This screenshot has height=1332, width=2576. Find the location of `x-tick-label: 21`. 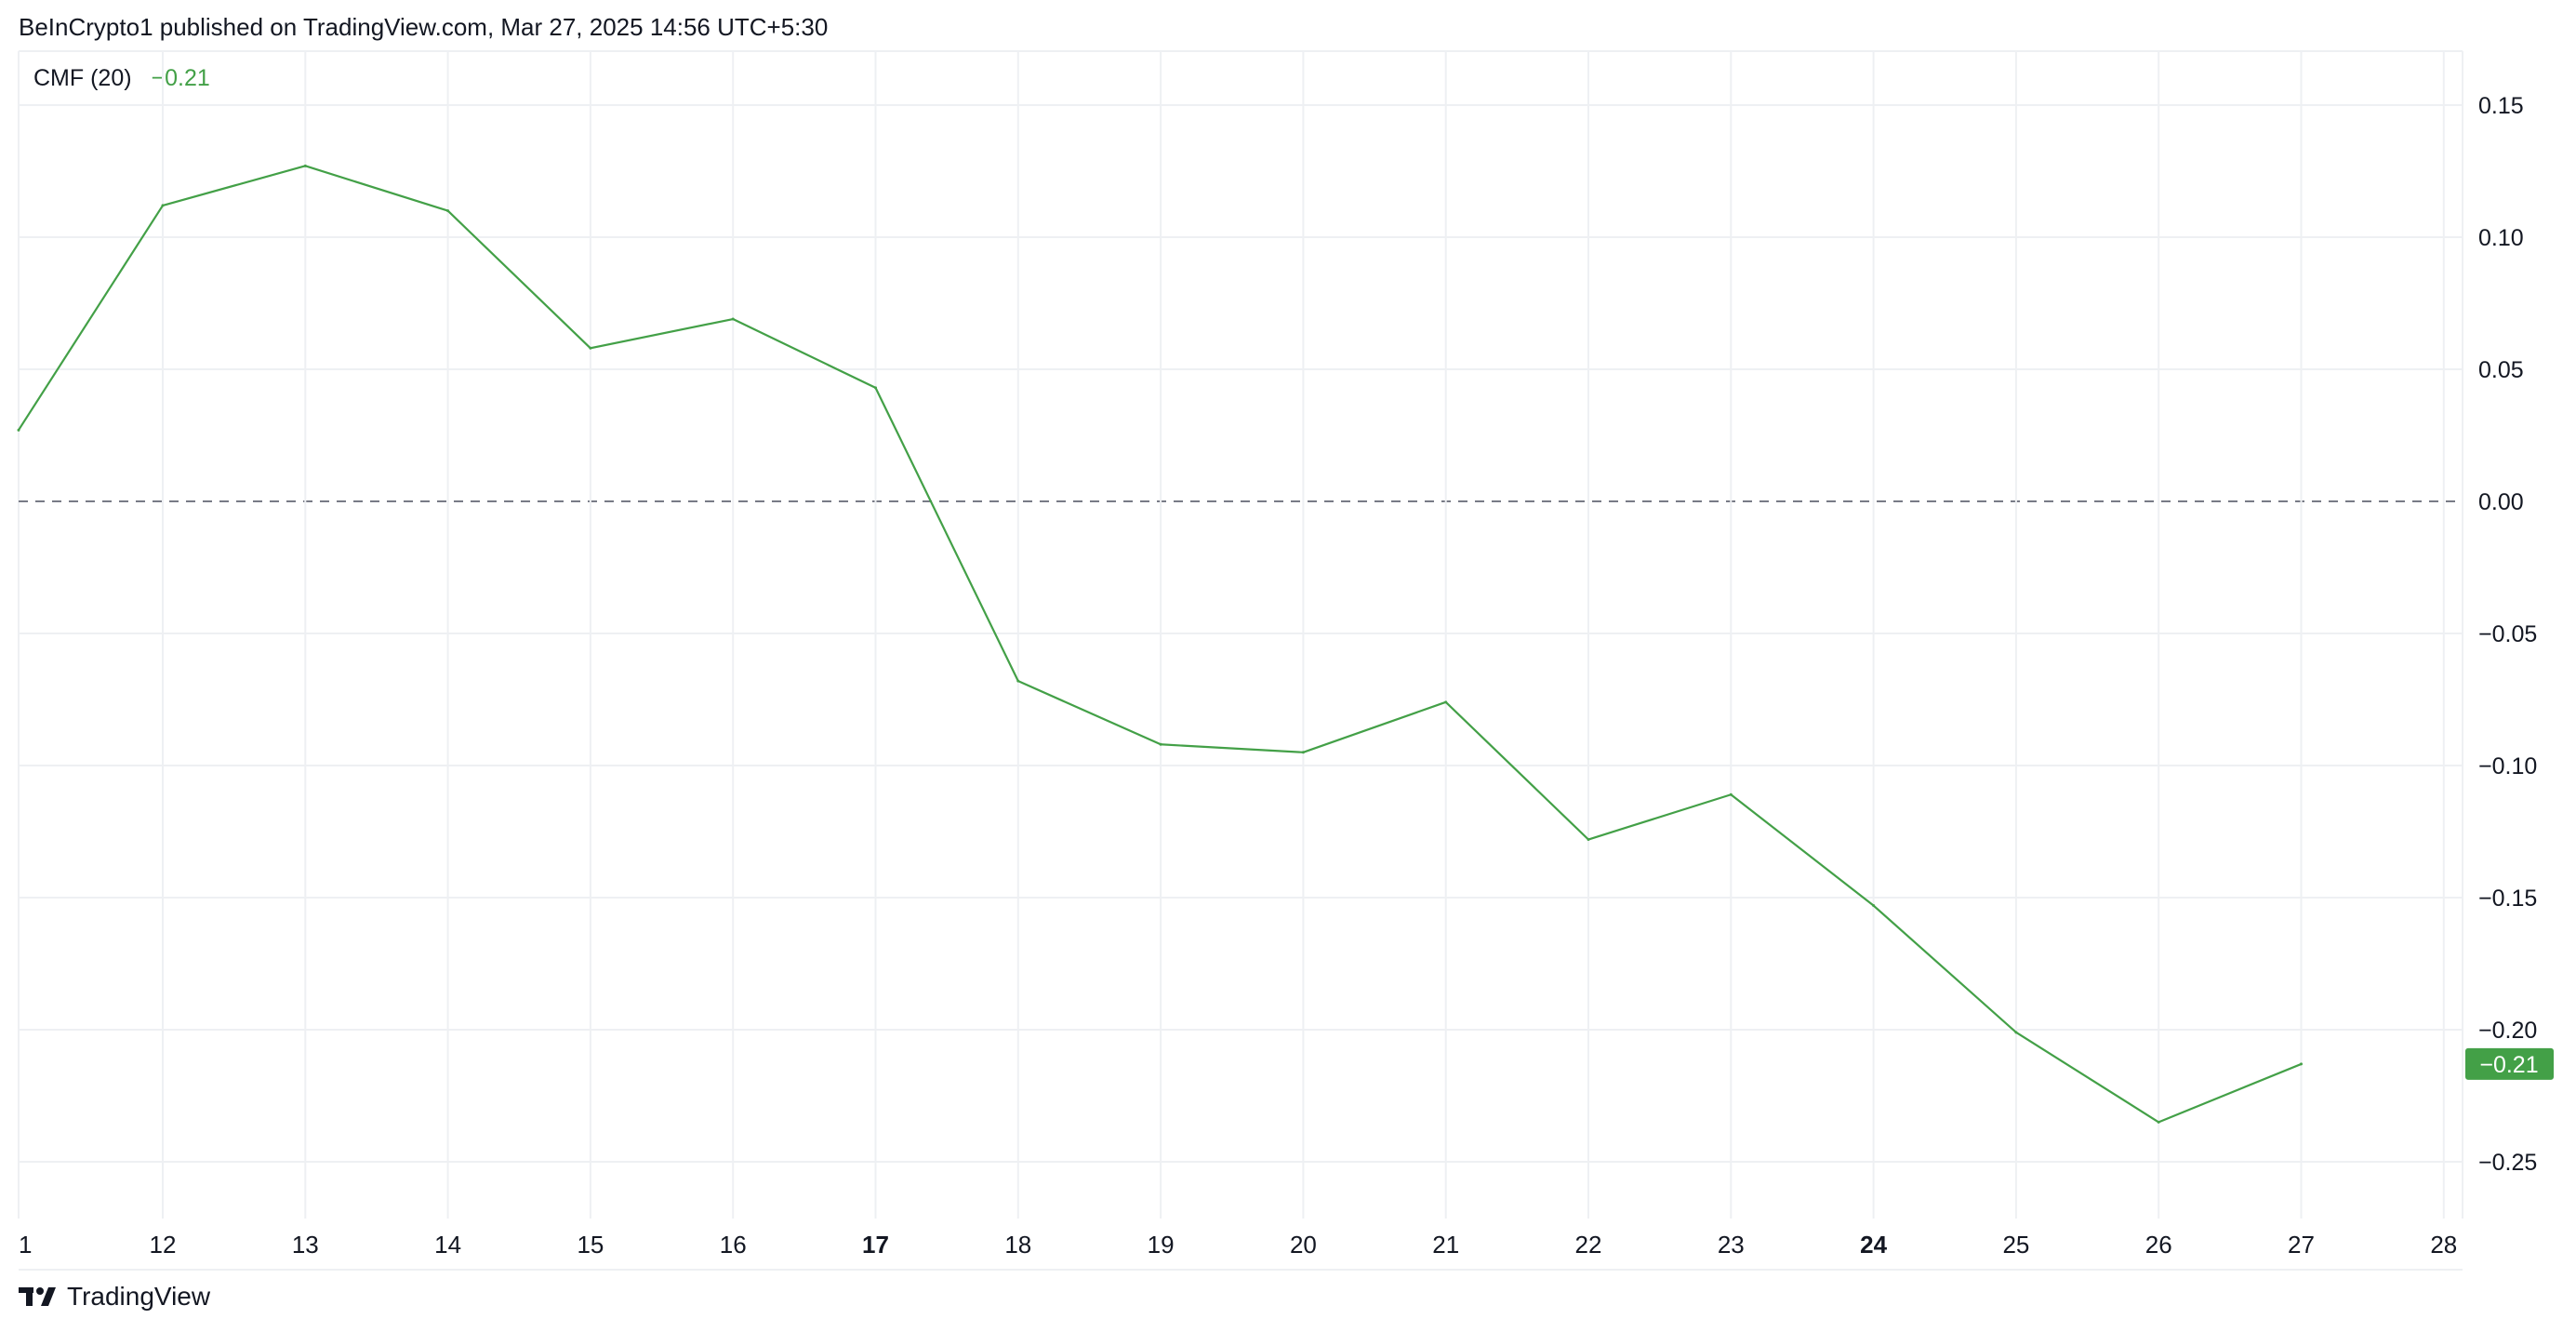

x-tick-label: 21 is located at coordinates (1445, 1245).